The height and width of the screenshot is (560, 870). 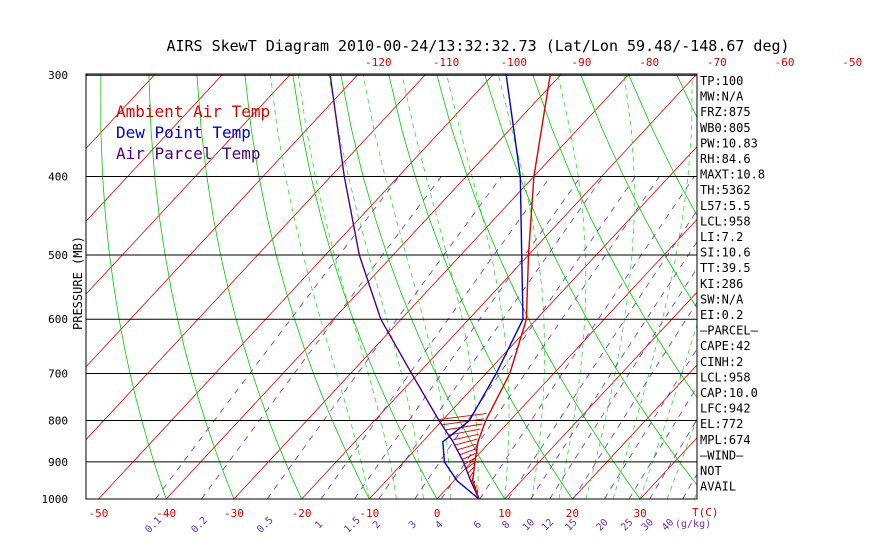 I want to click on y-axis-label: PRESSURE (MB), so click(x=78, y=283).